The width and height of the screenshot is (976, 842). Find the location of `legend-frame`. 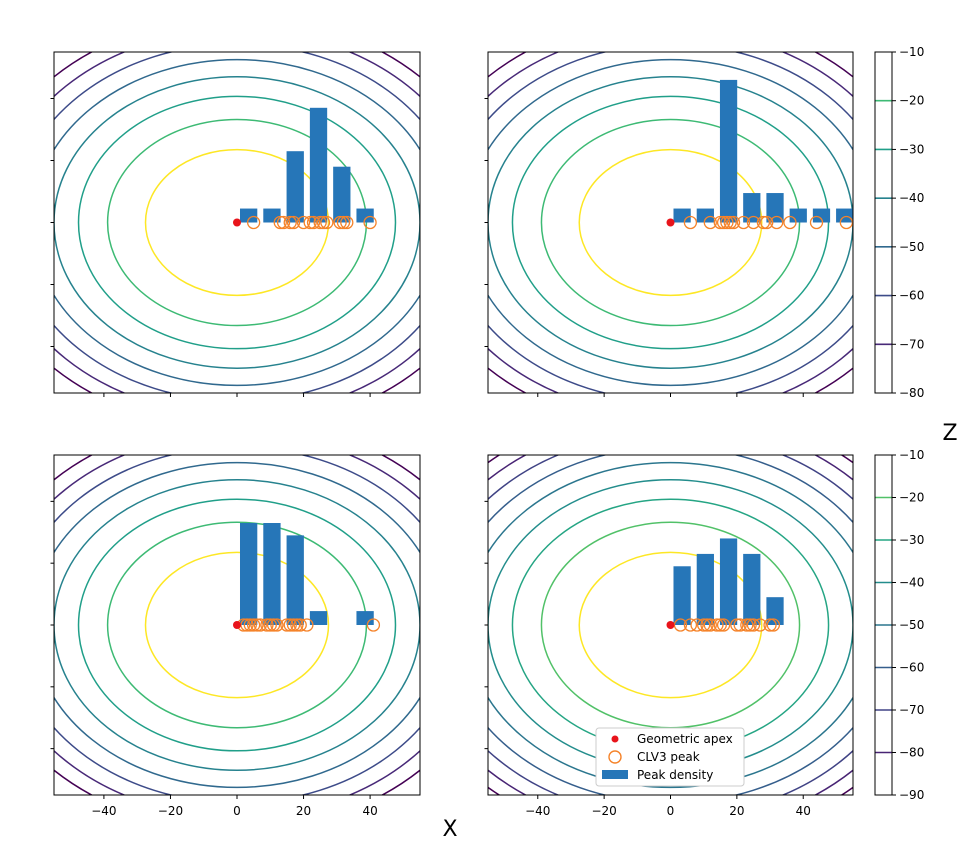

legend-frame is located at coordinates (670, 757).